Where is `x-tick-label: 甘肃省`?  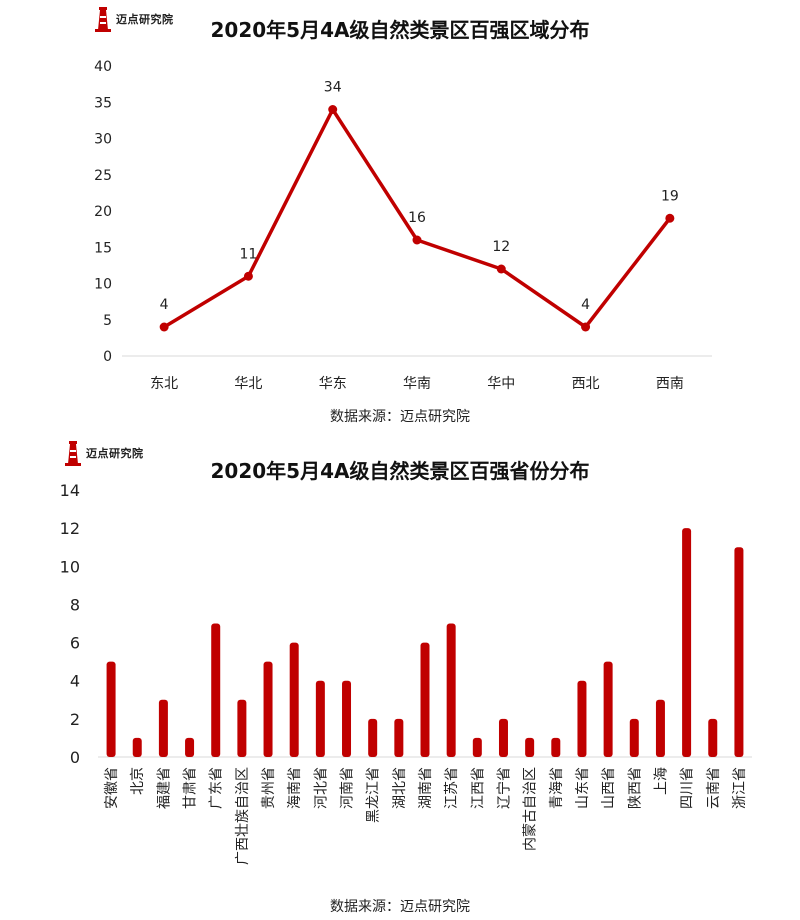
x-tick-label: 甘肃省 is located at coordinates (191, 788).